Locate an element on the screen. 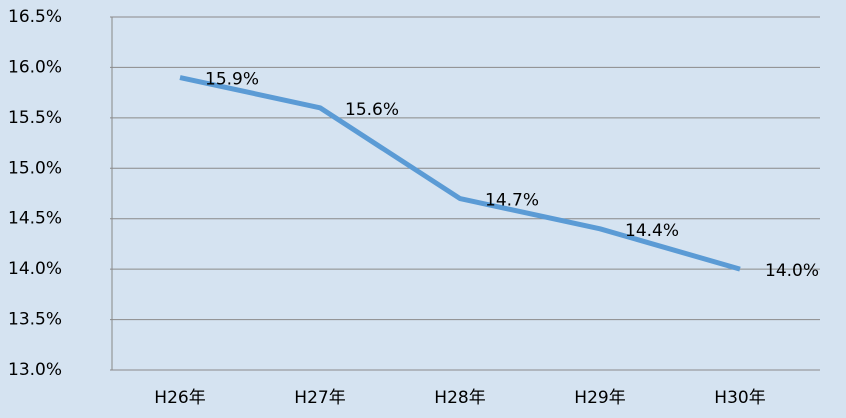 This screenshot has width=846, height=418. data-label: 15.6% is located at coordinates (372, 110).